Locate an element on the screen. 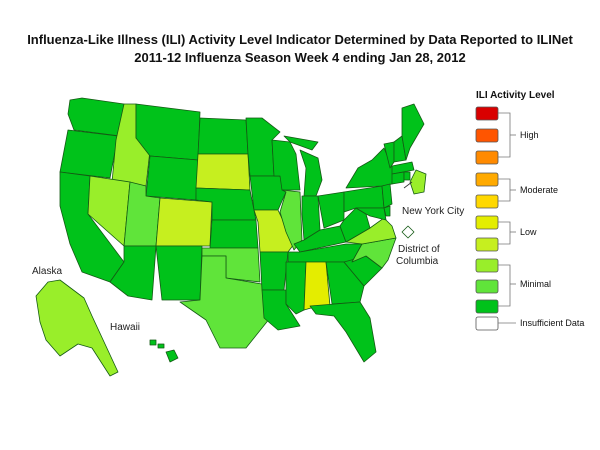  legend-title: ILI Activity Level is located at coordinates (515, 95).